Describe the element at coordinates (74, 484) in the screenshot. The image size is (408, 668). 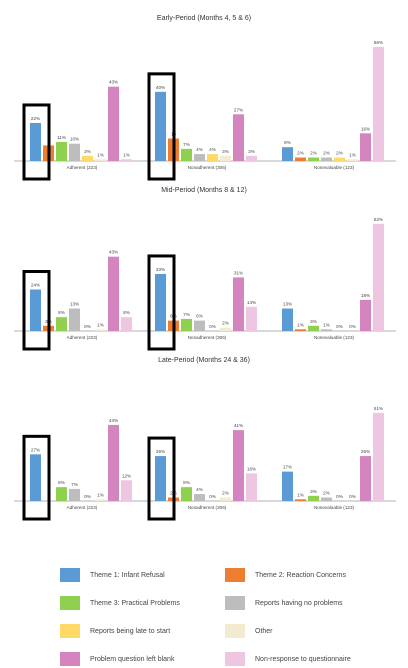
I see `data-label-p2-g0-s3: 7%` at that location.